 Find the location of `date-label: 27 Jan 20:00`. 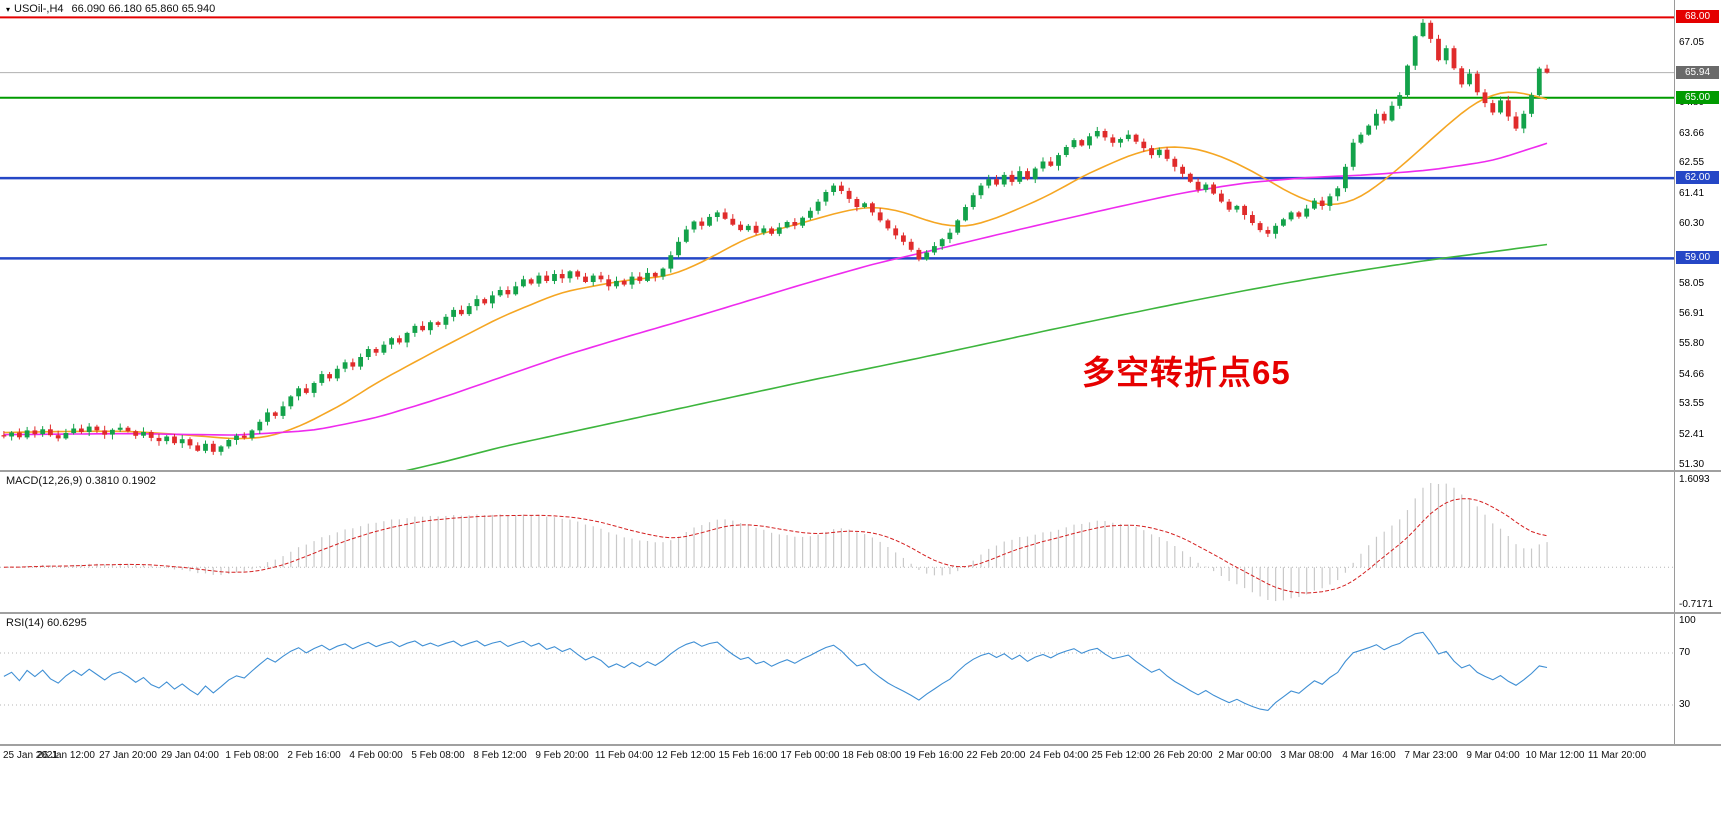

date-label: 27 Jan 20:00 is located at coordinates (128, 755).